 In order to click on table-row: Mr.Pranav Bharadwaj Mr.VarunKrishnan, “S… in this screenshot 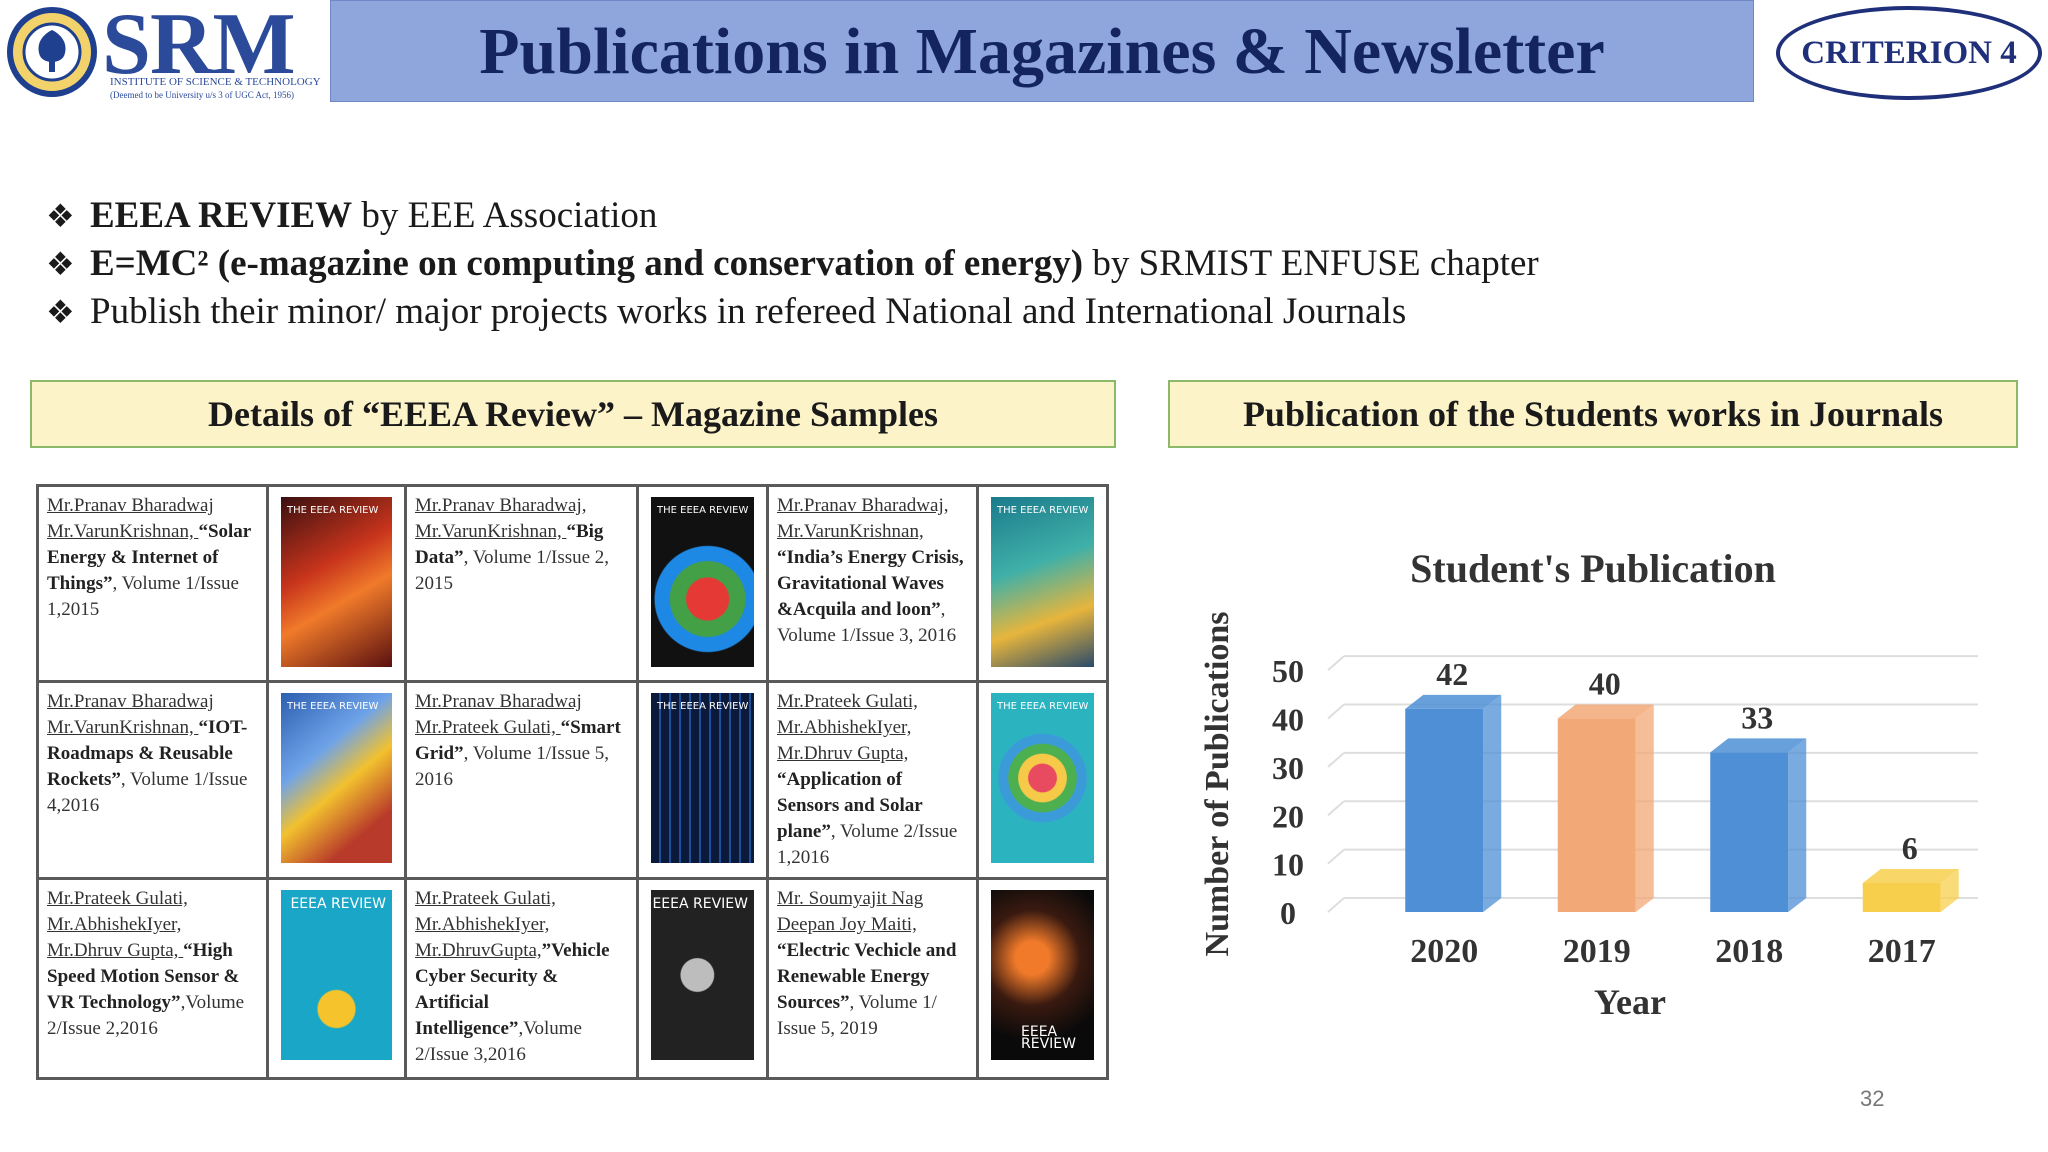, I will do `click(572, 583)`.